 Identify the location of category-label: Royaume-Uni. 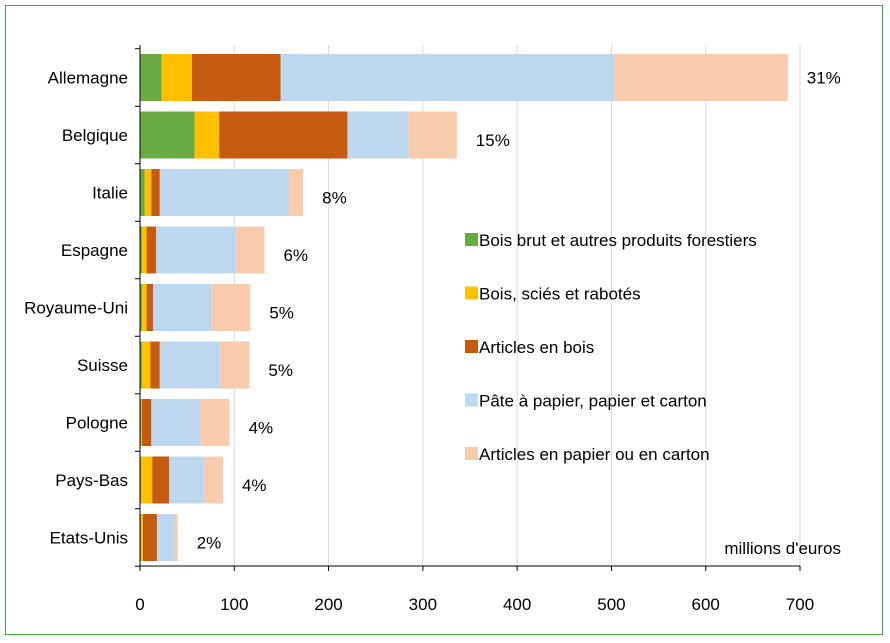
(76, 308).